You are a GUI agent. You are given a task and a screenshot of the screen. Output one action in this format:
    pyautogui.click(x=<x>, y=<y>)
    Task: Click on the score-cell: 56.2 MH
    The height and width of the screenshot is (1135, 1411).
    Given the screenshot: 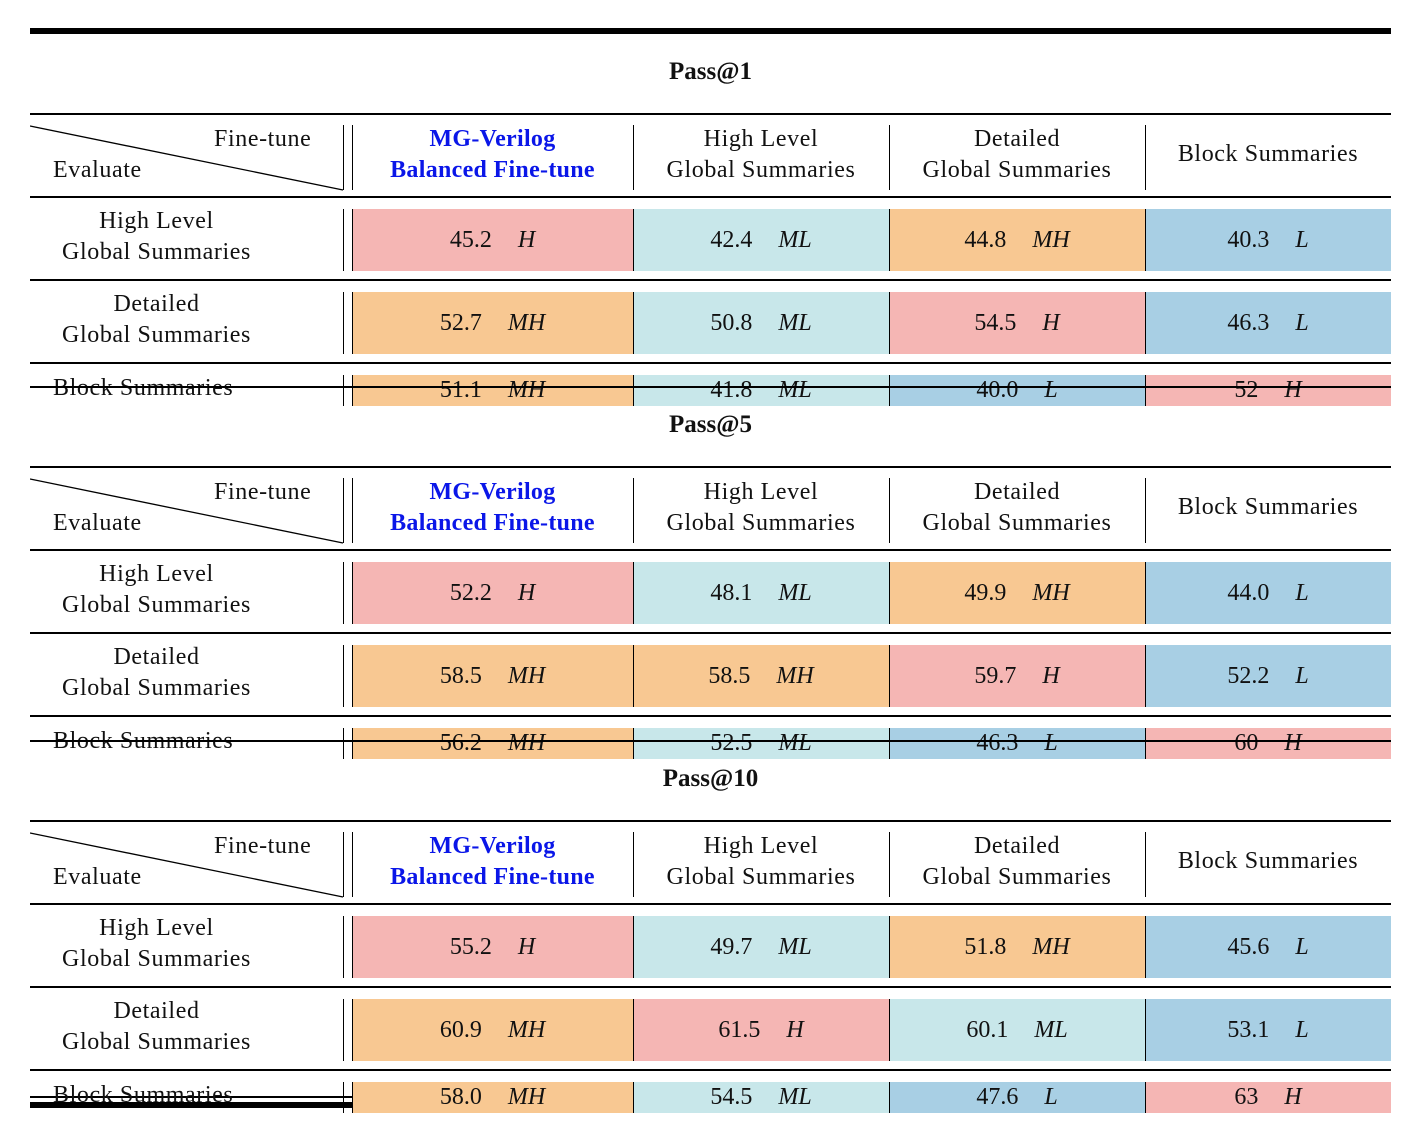 What is the action you would take?
    pyautogui.click(x=492, y=743)
    